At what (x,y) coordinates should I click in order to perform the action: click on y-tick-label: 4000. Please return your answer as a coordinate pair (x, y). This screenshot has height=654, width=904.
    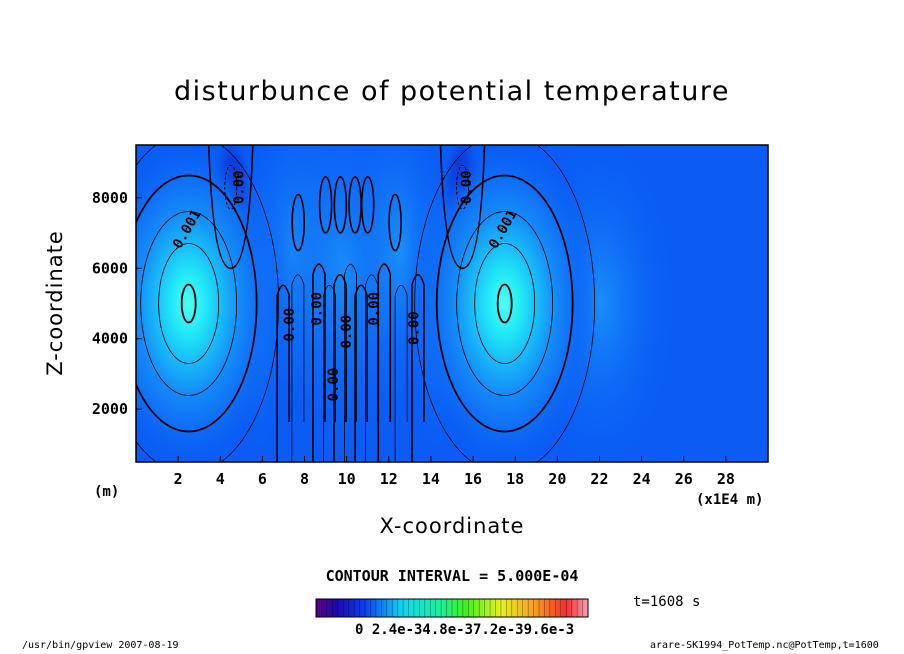
    Looking at the image, I should click on (110, 339).